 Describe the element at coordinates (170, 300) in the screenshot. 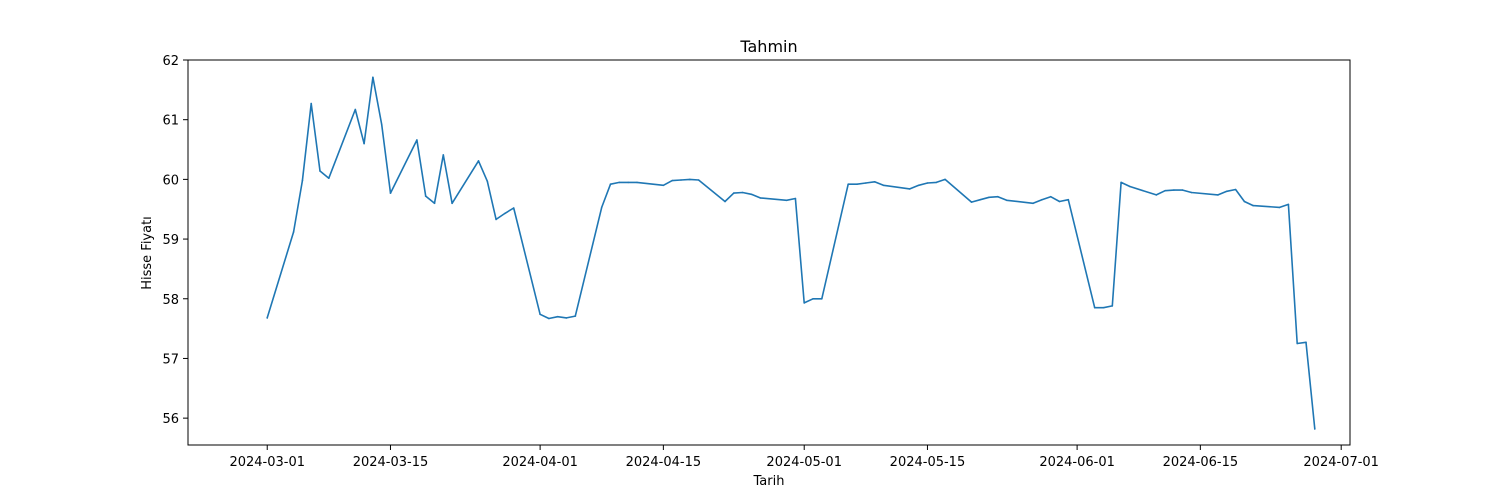

I see `y-tick-label: 58` at that location.